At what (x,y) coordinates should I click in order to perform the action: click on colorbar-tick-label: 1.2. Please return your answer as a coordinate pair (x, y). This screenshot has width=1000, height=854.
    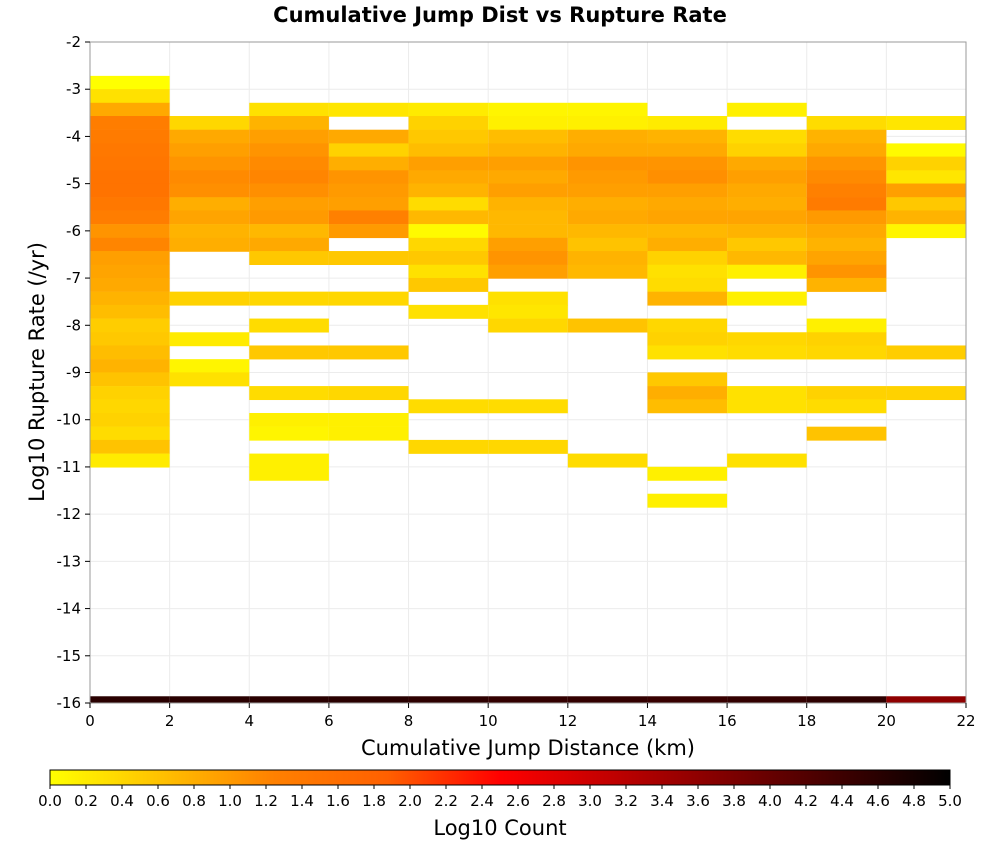
    Looking at the image, I should click on (266, 801).